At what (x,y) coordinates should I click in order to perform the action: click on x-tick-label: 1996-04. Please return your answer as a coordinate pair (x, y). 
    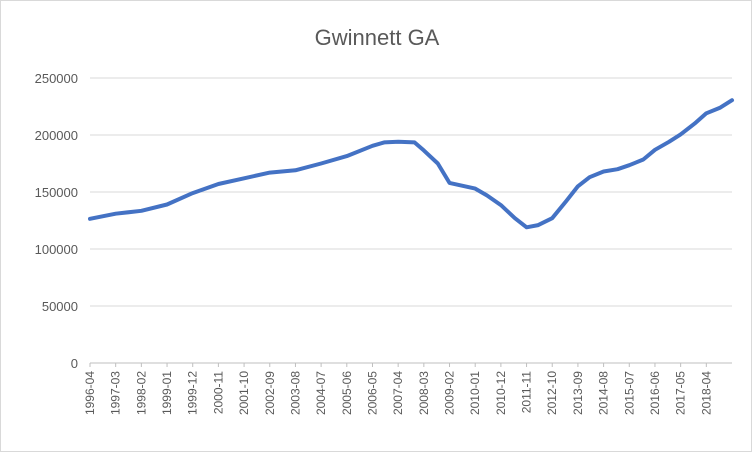
    Looking at the image, I should click on (90, 393).